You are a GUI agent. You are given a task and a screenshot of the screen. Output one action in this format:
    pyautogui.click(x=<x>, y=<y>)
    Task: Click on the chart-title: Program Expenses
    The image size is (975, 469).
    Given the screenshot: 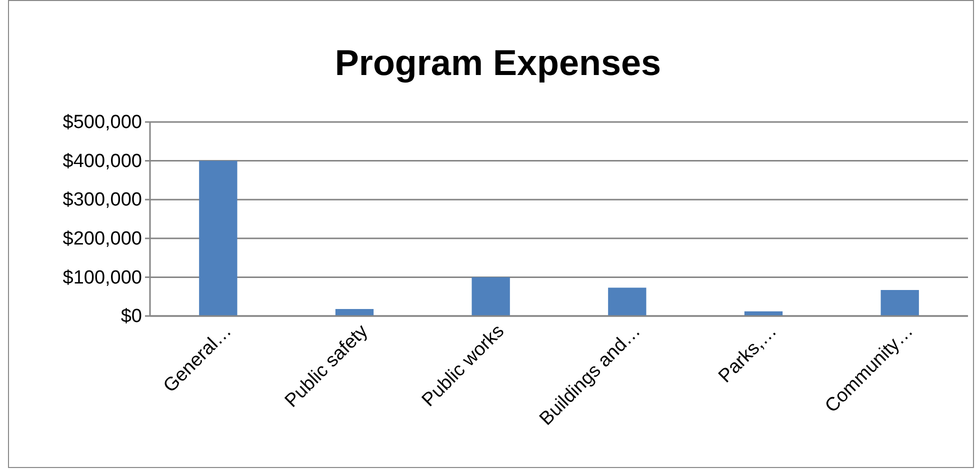 What is the action you would take?
    pyautogui.click(x=498, y=62)
    